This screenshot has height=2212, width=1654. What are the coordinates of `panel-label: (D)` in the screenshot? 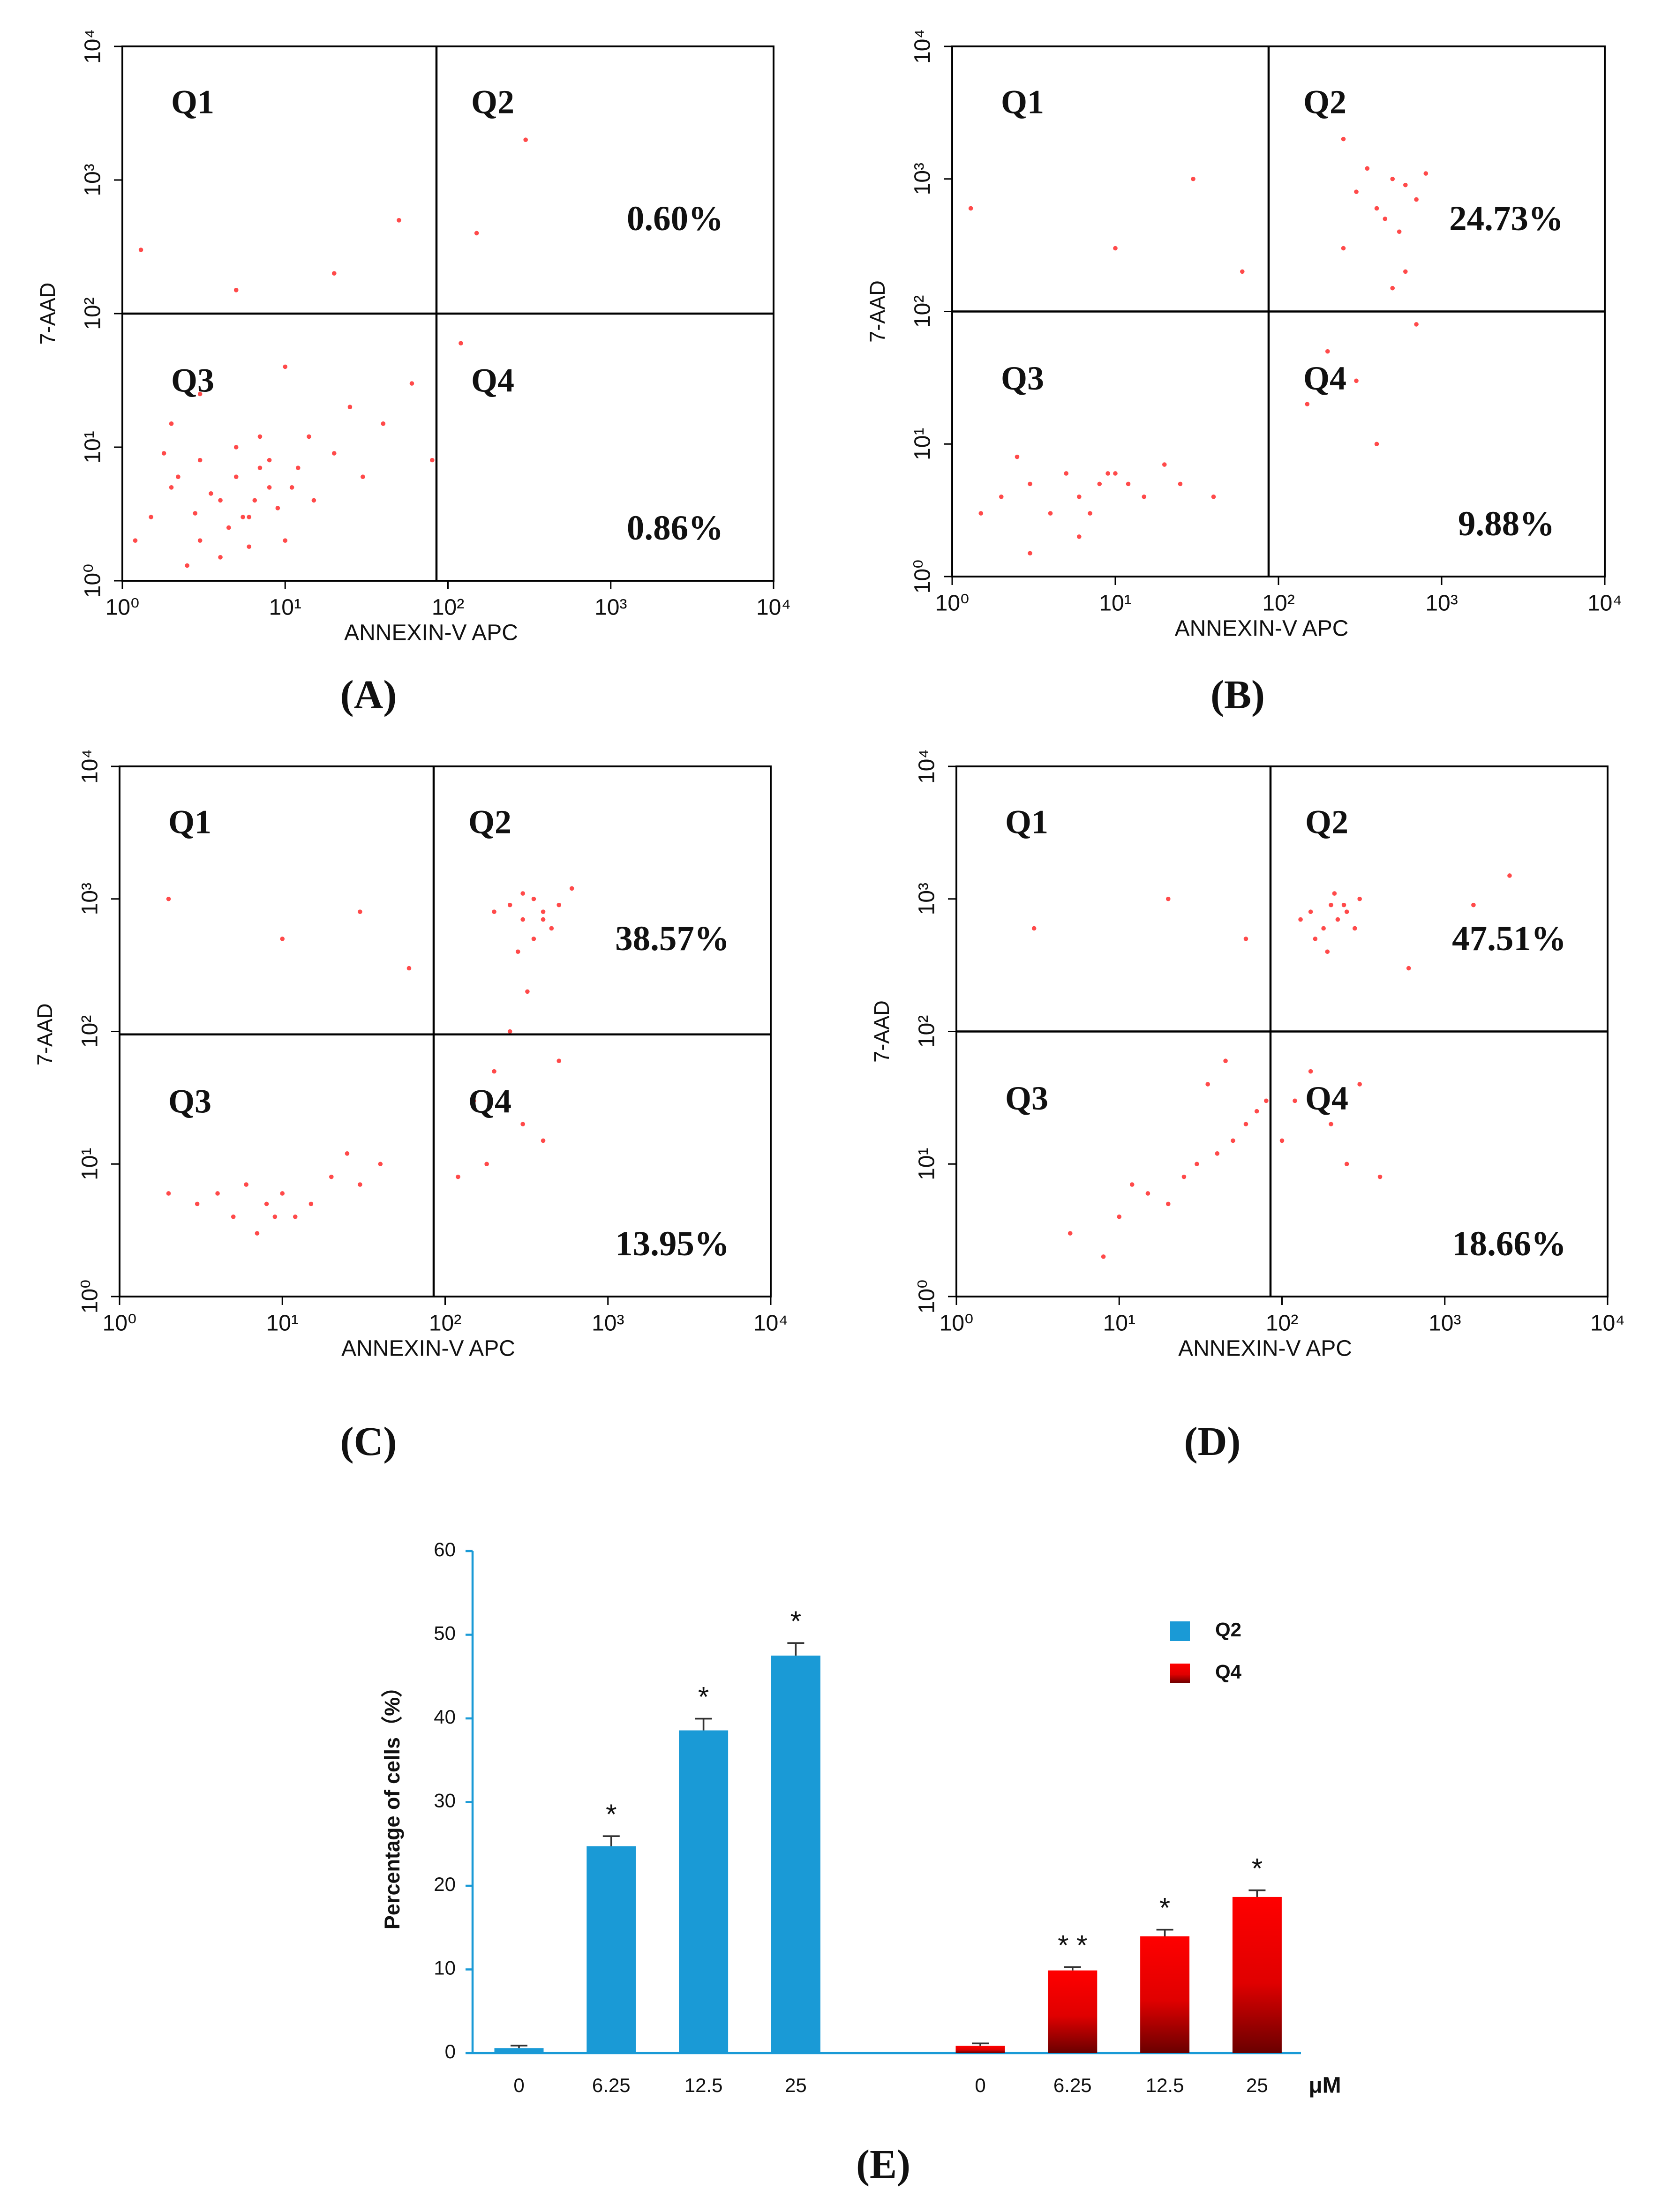 It's located at (1212, 1441).